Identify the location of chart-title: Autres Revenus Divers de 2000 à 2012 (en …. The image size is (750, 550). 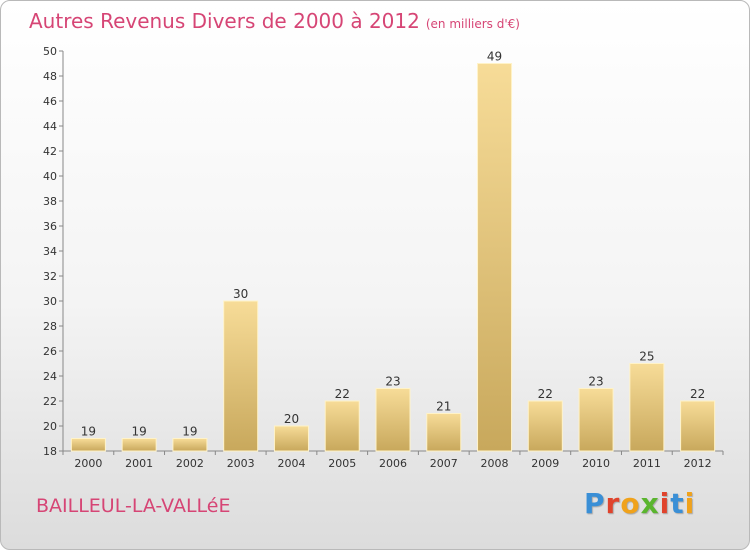
(274, 21).